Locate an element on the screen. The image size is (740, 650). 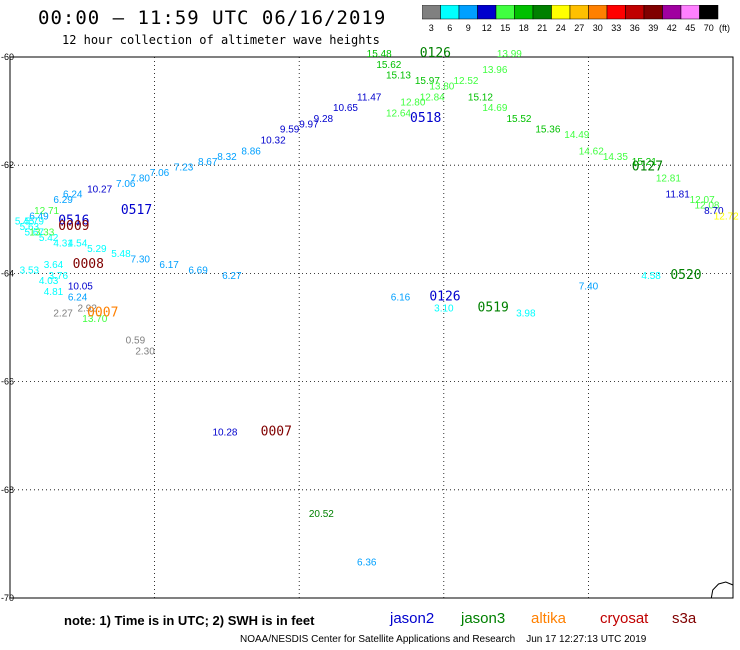
wave-height-point: 8.70 is located at coordinates (714, 211).